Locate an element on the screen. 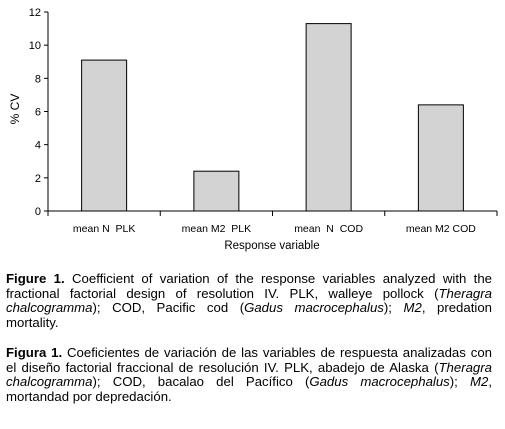 The height and width of the screenshot is (429, 505). caption-text: , mortandad por depredación. is located at coordinates (249, 389).